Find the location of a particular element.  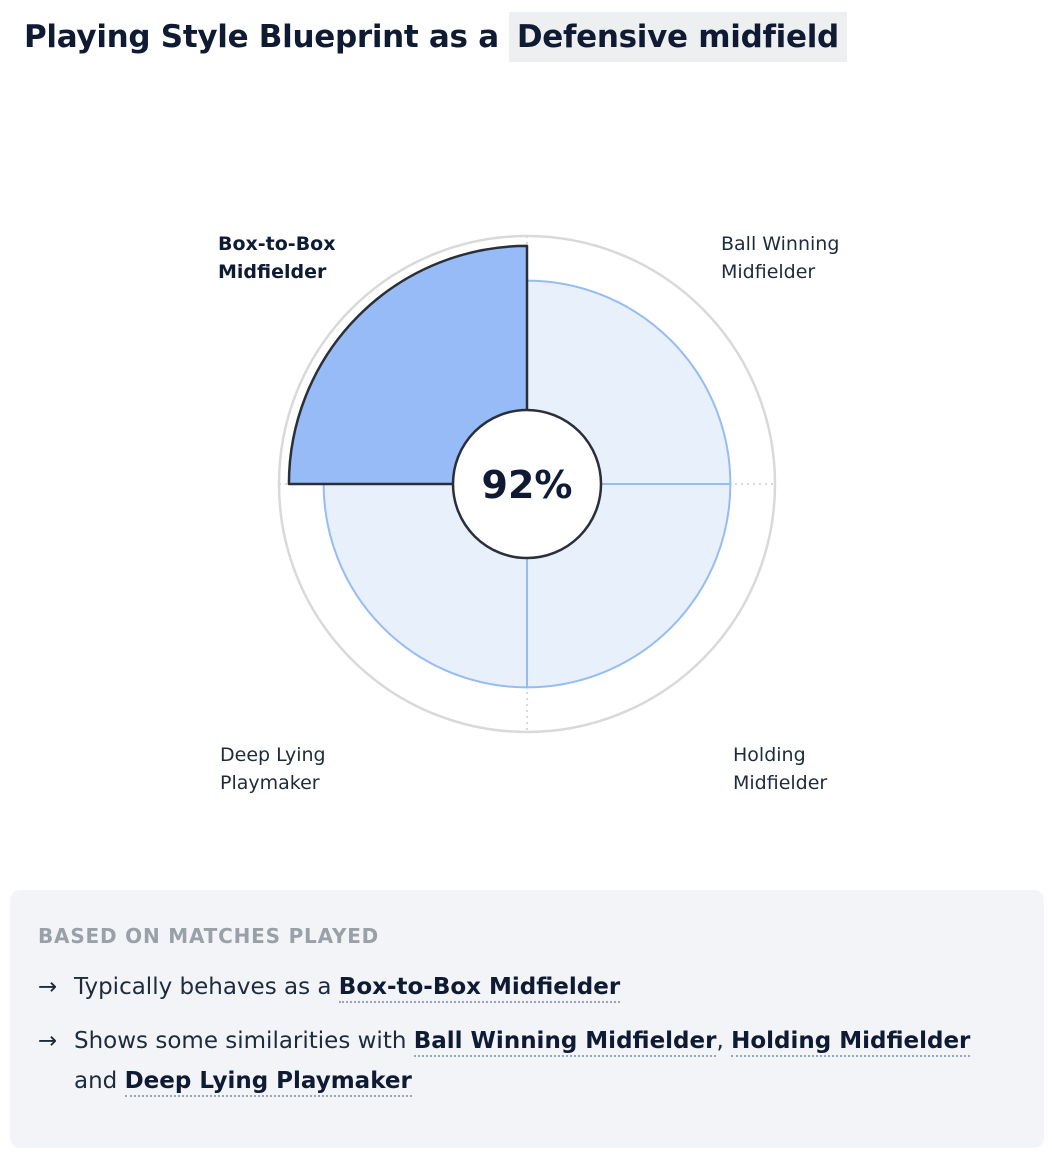

label-ball-winning-line2: Midfielder is located at coordinates (768, 272).